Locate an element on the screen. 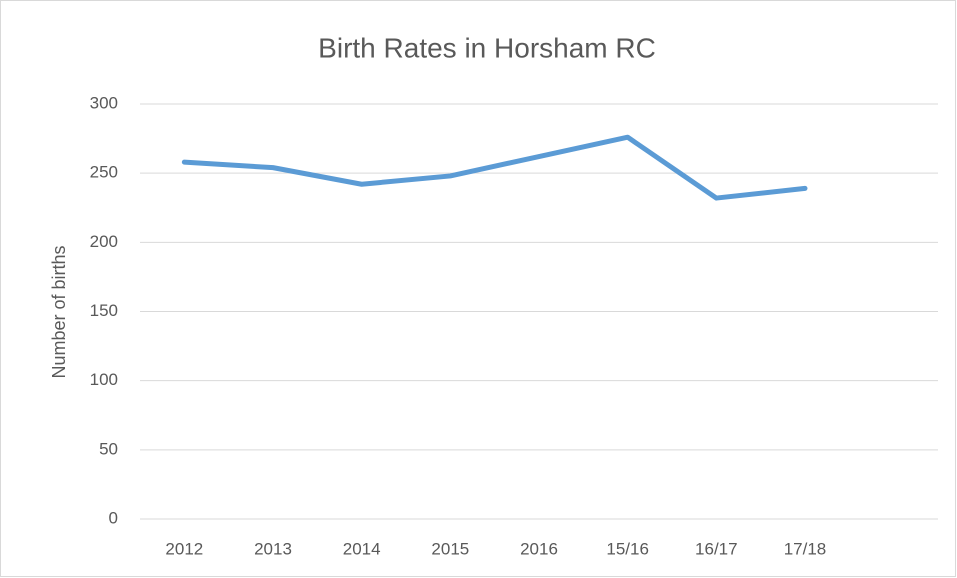  x-tick-label: 17/18 is located at coordinates (805, 548).